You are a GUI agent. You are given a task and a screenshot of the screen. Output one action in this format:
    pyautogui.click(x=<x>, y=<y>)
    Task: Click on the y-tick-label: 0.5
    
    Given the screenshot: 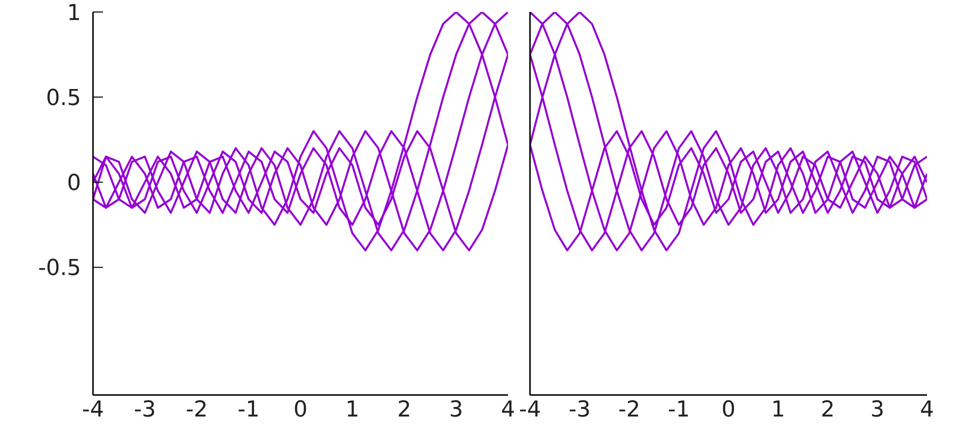 What is the action you would take?
    pyautogui.click(x=63, y=98)
    